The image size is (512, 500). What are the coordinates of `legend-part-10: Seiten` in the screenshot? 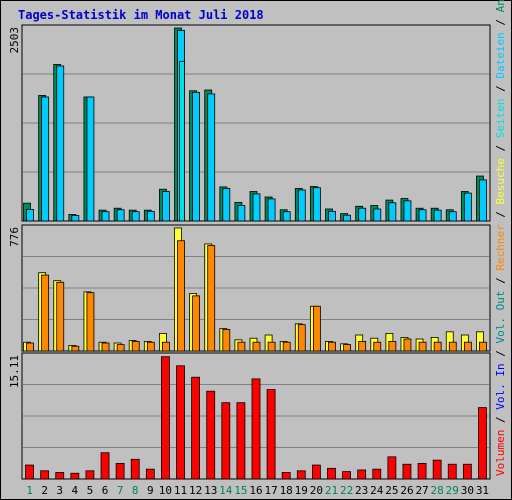 It's located at (500, 118).